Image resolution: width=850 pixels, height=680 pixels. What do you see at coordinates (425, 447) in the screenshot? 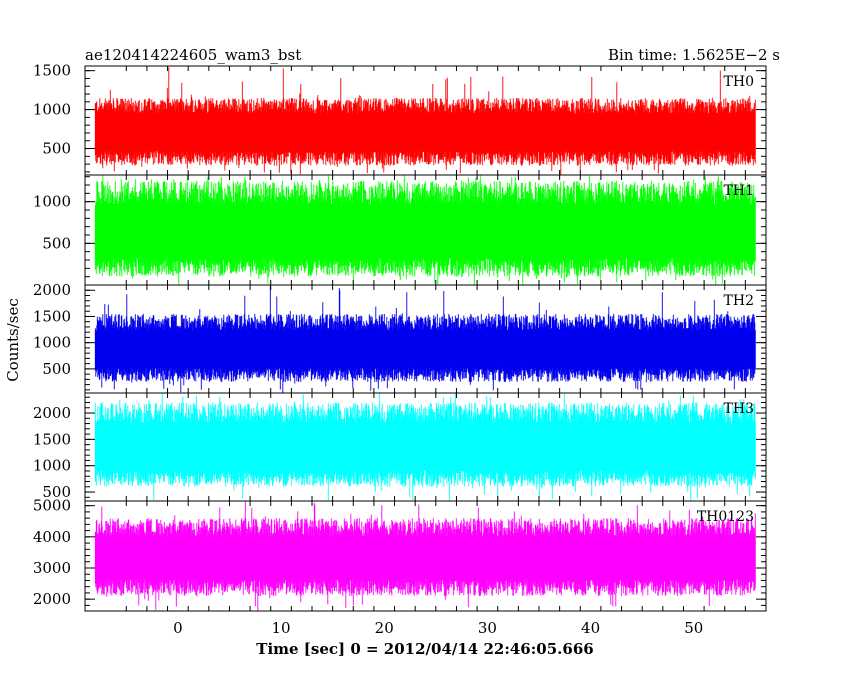
I see `series-th3` at bounding box center [425, 447].